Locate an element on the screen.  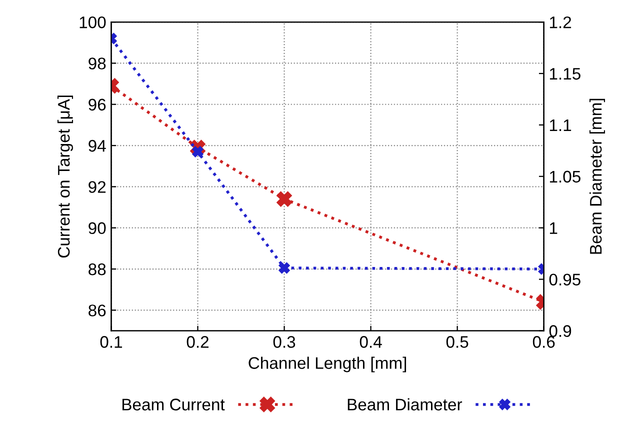
x-tick-label: 0.5 is located at coordinates (457, 342).